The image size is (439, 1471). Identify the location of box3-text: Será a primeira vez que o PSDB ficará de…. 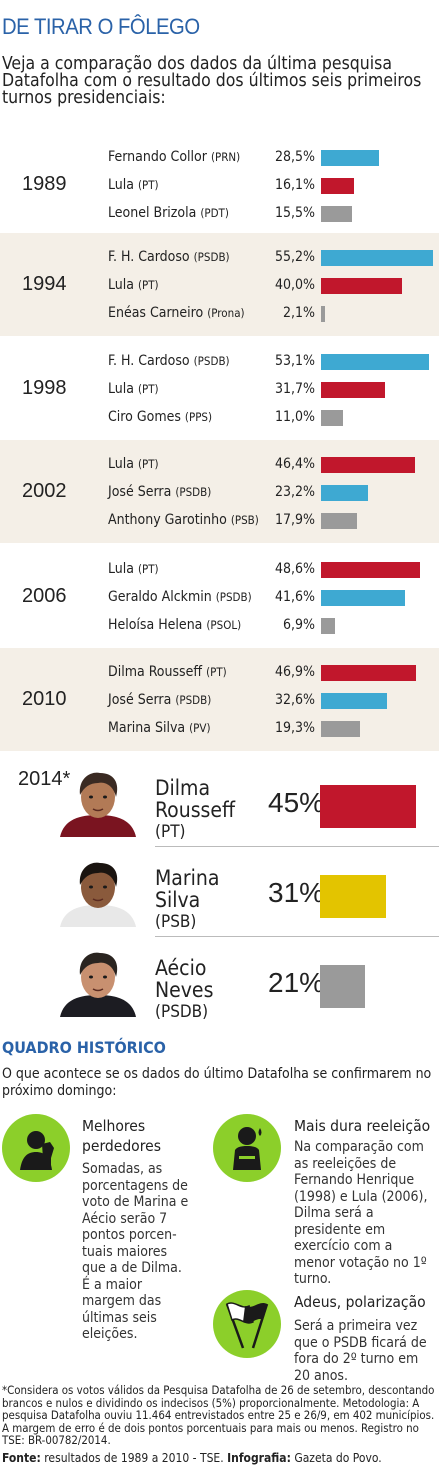
(360, 1351).